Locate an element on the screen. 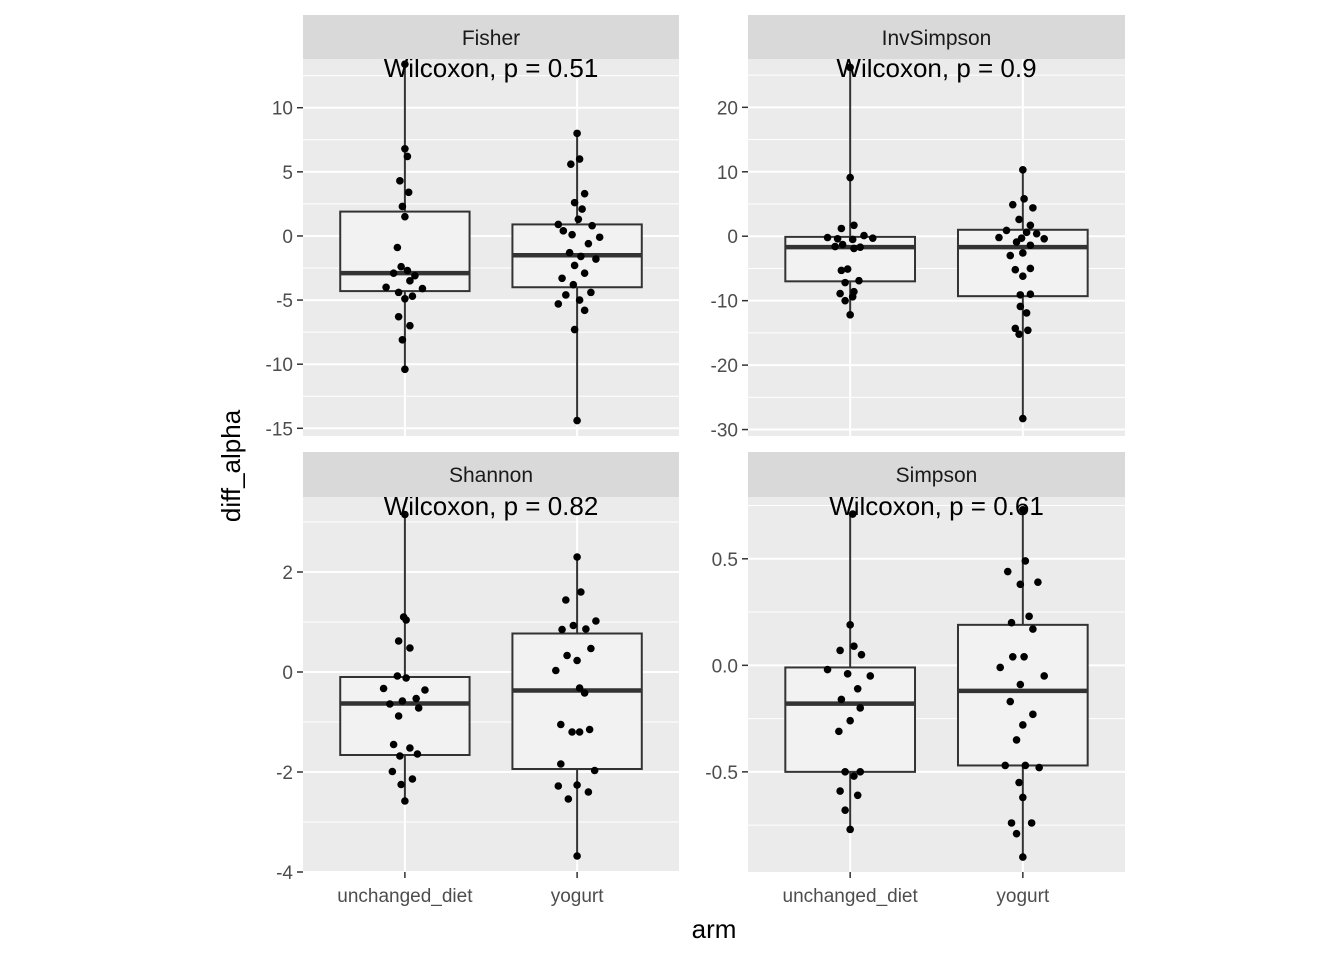 This screenshot has height=960, width=1344. facet-strip-label-overlay: Simpson is located at coordinates (937, 475).